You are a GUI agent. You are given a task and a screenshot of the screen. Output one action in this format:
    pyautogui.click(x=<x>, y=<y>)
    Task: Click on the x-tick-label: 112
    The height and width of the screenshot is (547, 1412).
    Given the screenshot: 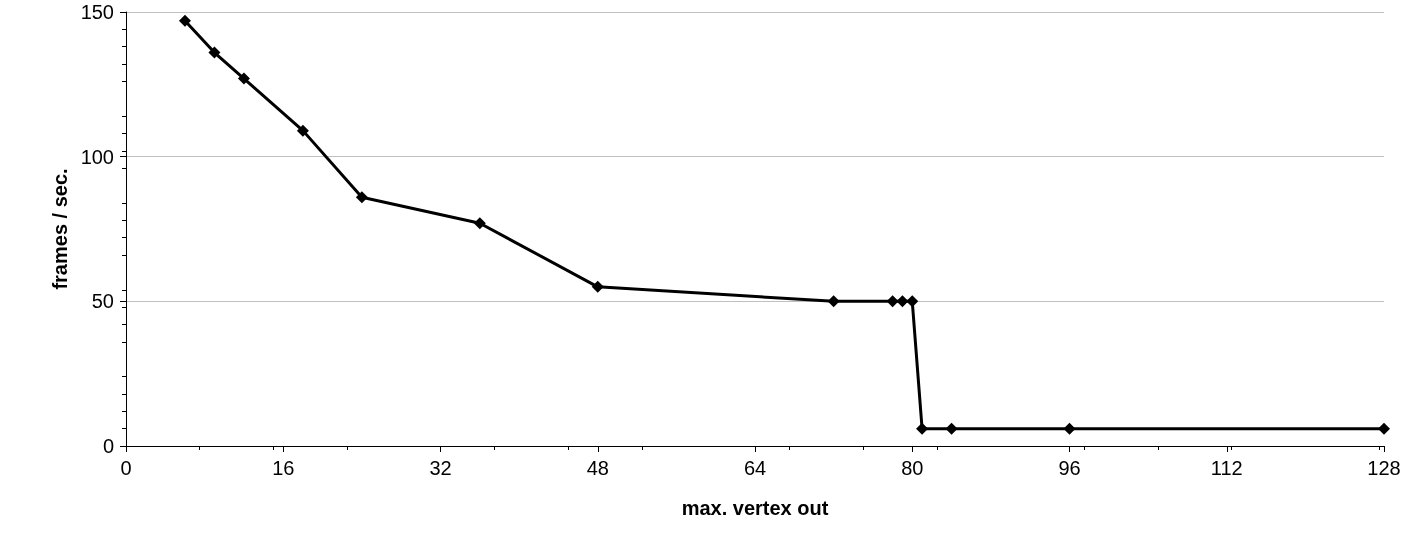 What is the action you would take?
    pyautogui.click(x=1226, y=468)
    